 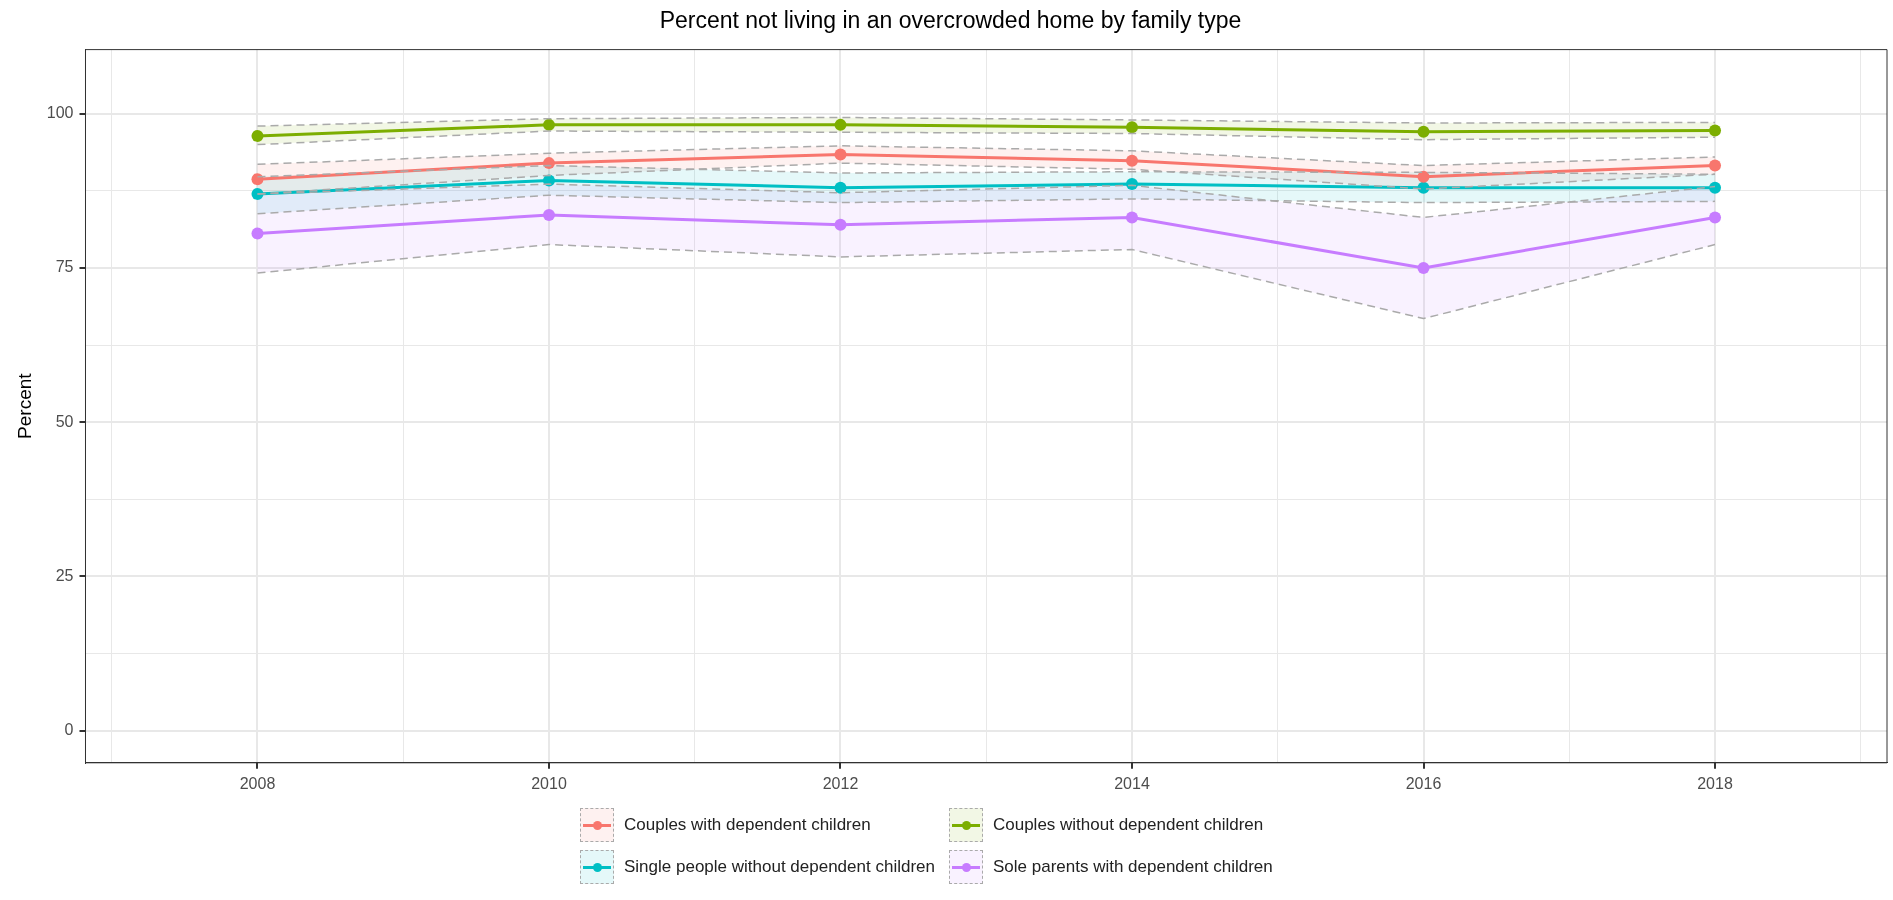 What do you see at coordinates (549, 783) in the screenshot?
I see `x-tick-label: 2010` at bounding box center [549, 783].